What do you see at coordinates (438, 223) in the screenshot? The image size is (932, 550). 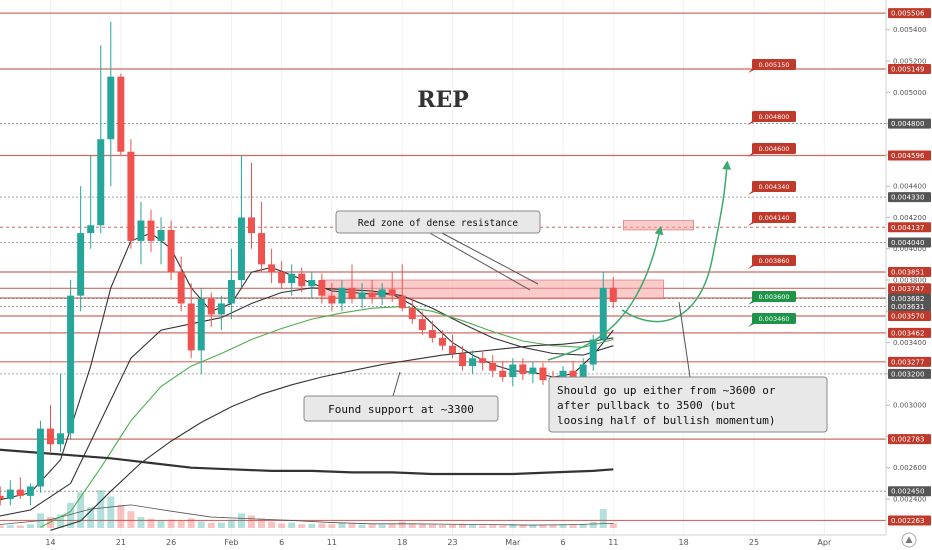 I see `resistance-callout-text: Red zone of dense resistance` at bounding box center [438, 223].